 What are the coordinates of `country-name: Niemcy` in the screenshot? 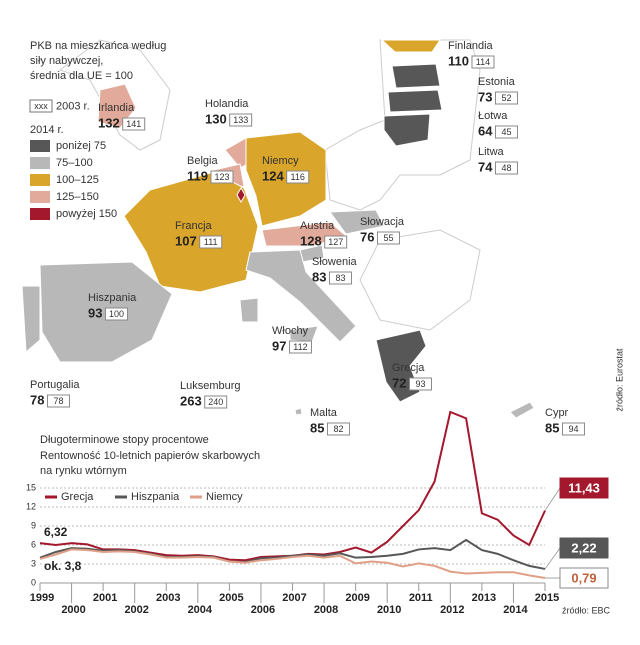 It's located at (280, 161).